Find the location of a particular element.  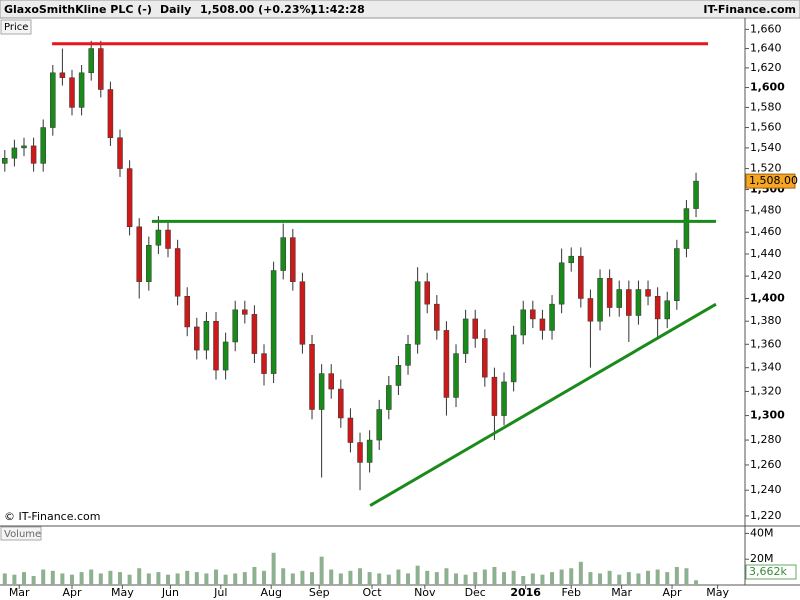

header-title: GlaxoSmithKline PLC (-) is located at coordinates (78, 9).